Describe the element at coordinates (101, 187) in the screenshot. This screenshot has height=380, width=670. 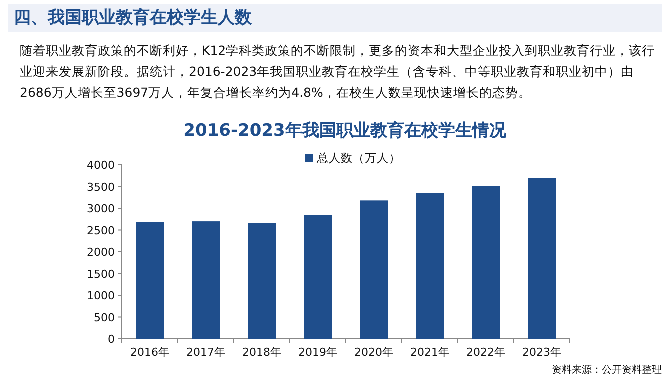
I see `y-tick-label: 3500` at that location.